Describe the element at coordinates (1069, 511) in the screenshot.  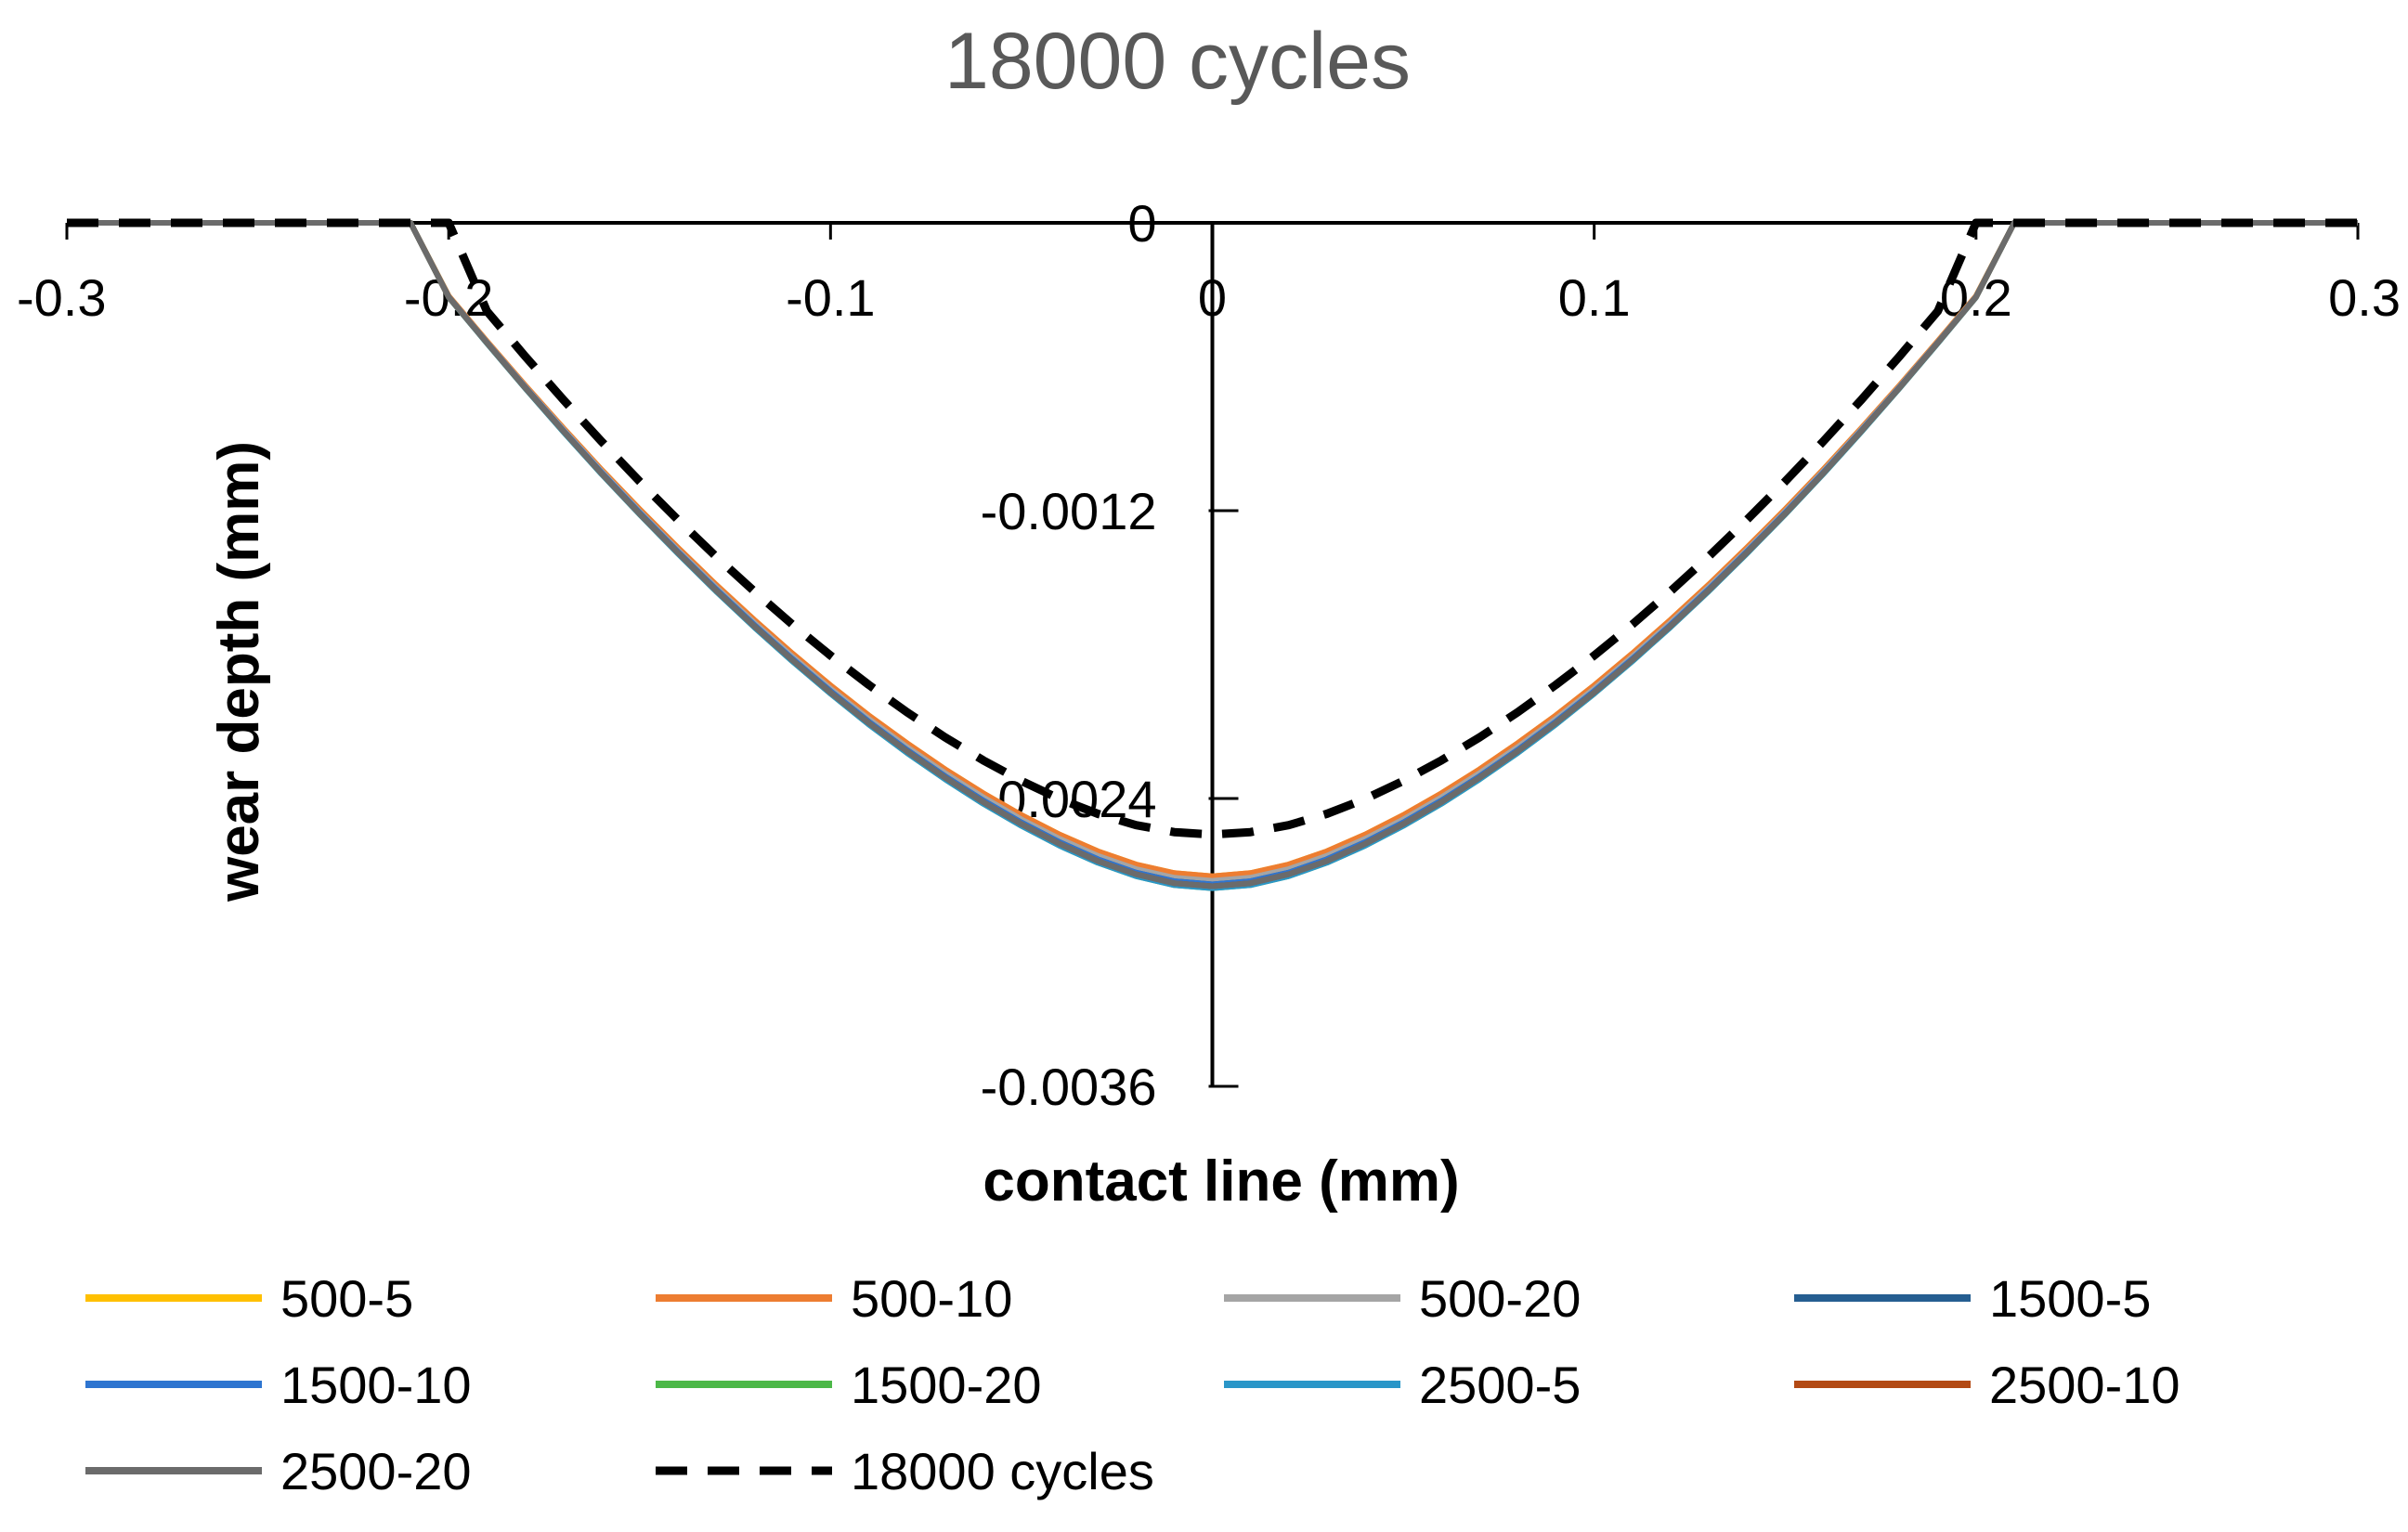
I see `y-tick-label: -0.0012` at that location.